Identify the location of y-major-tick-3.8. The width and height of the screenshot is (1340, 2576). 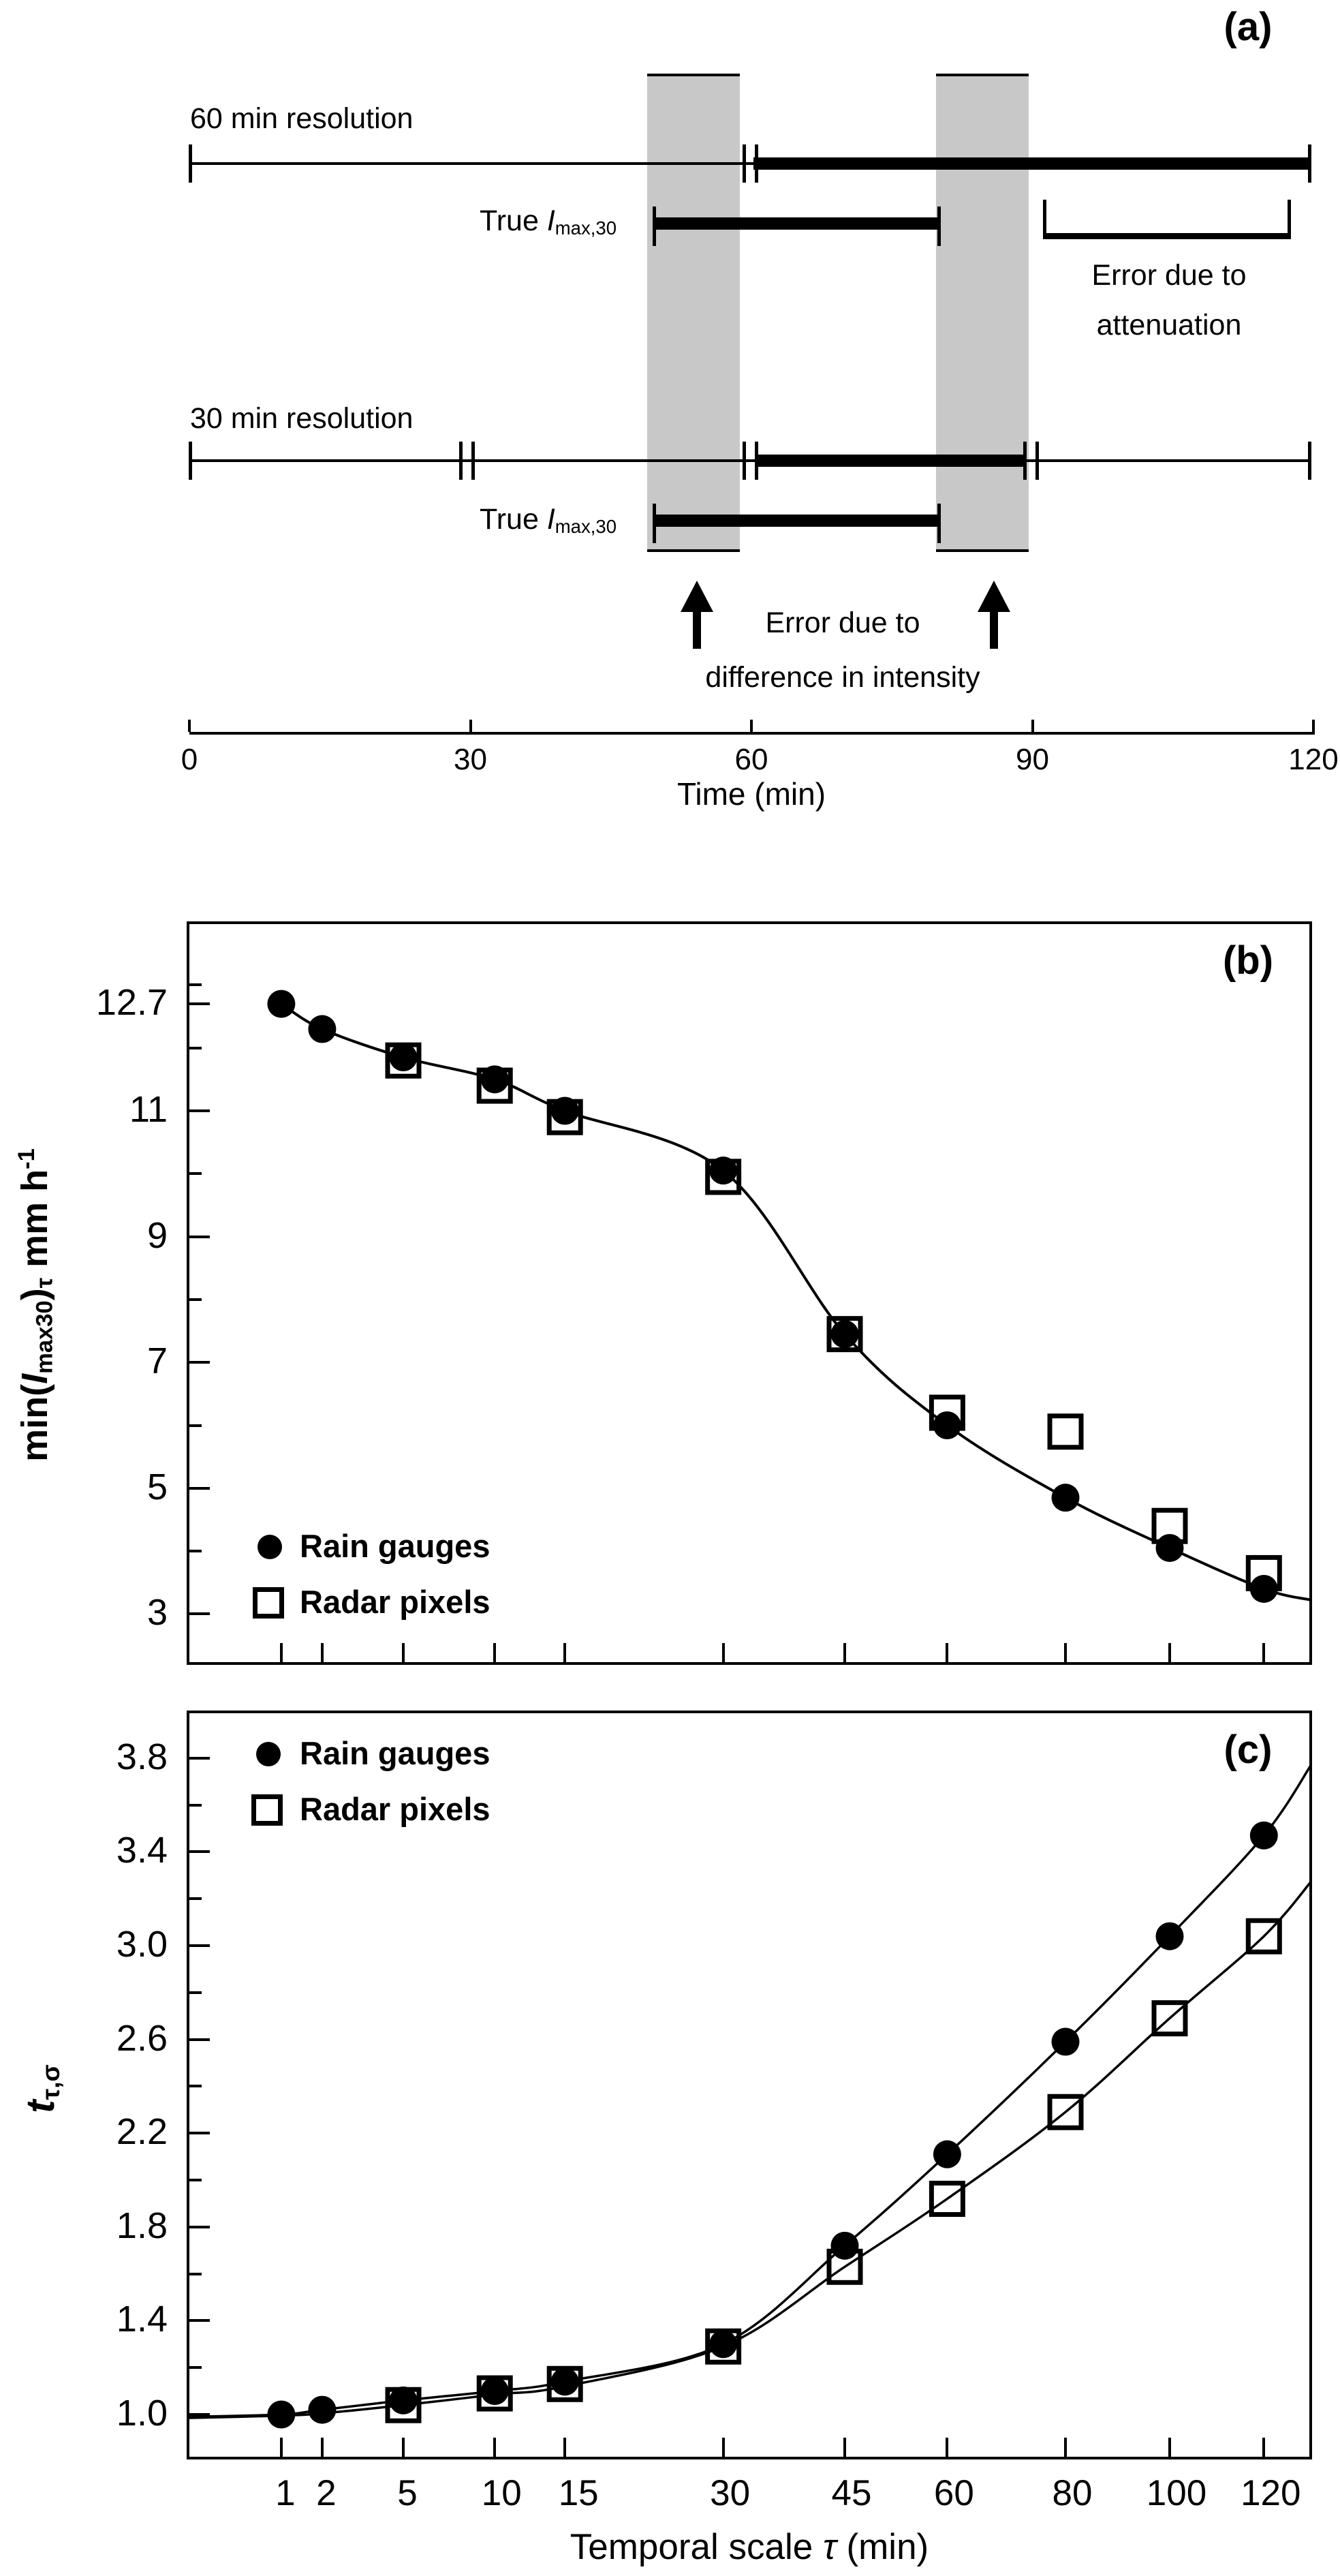
(199, 1758).